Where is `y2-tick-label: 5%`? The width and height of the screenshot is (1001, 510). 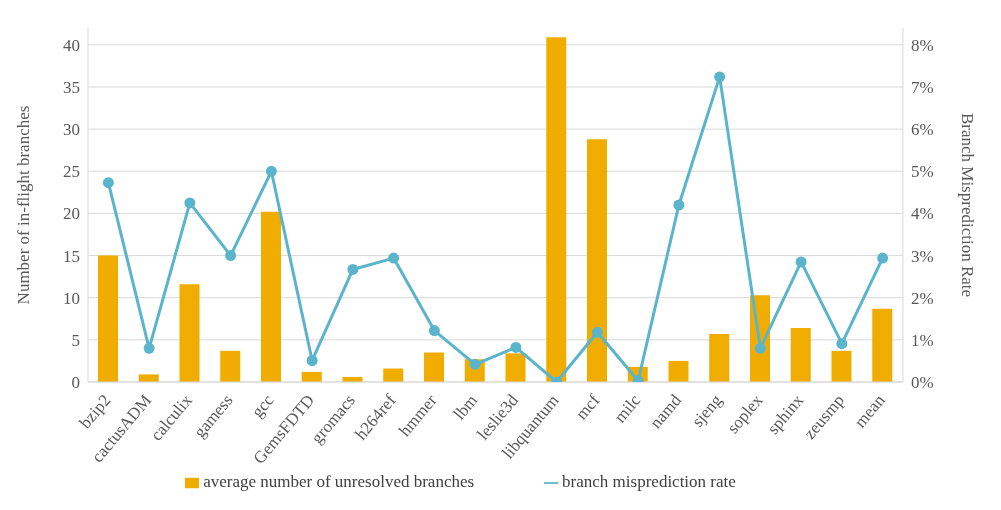 y2-tick-label: 5% is located at coordinates (922, 172).